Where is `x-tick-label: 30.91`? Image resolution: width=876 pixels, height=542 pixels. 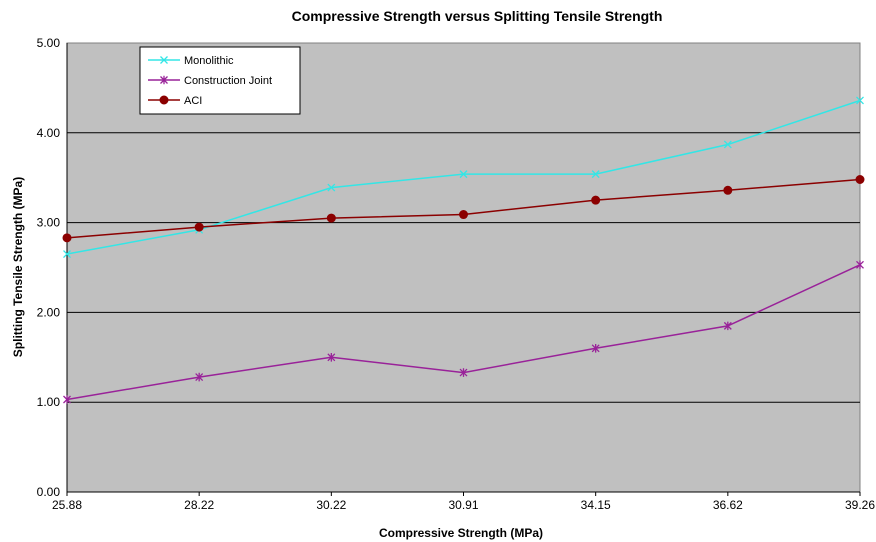
x-tick-label: 30.91 is located at coordinates (463, 505).